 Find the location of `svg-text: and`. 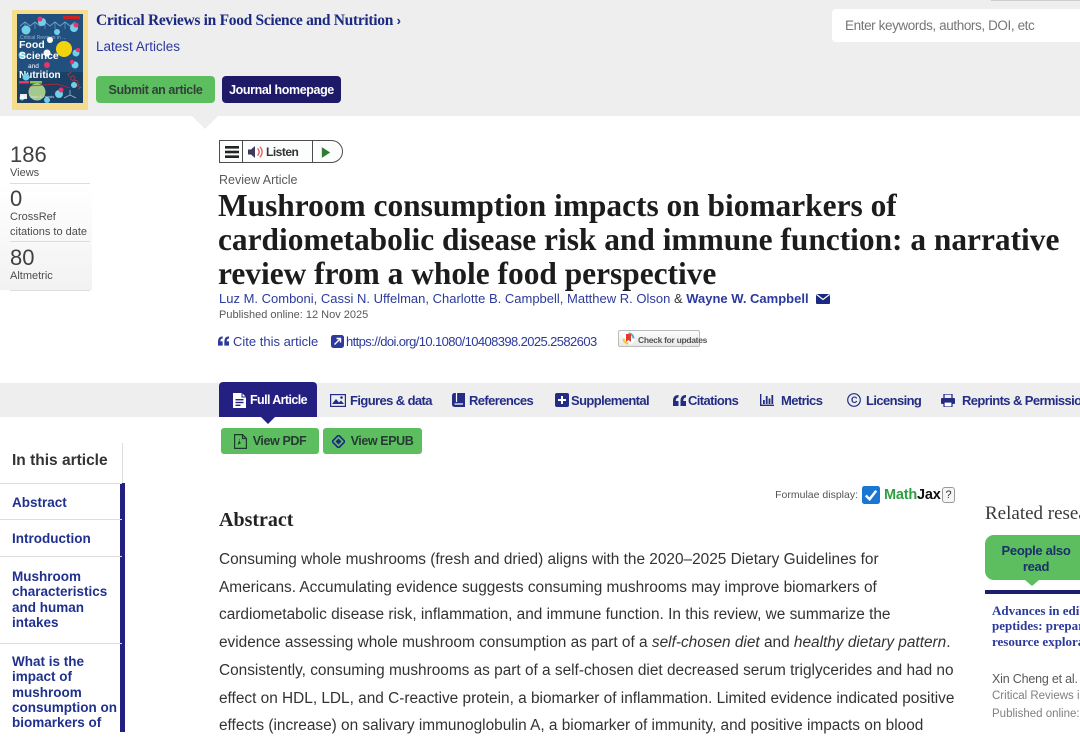

svg-text: and is located at coordinates (33, 66).